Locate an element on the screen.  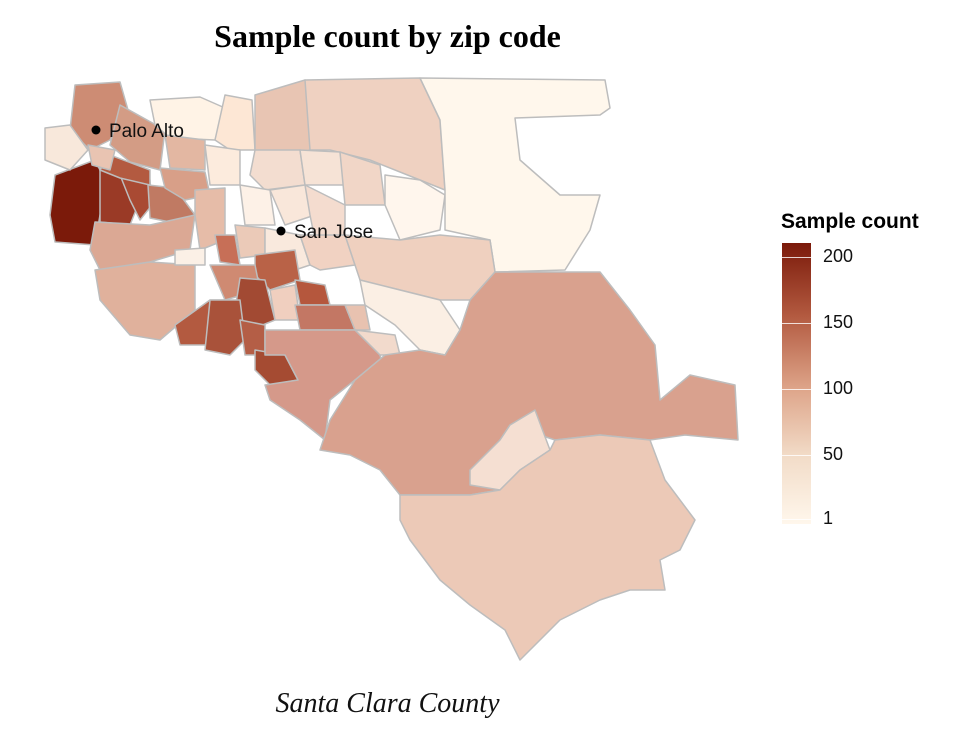
legend-title: Sample count is located at coordinates (850, 221).